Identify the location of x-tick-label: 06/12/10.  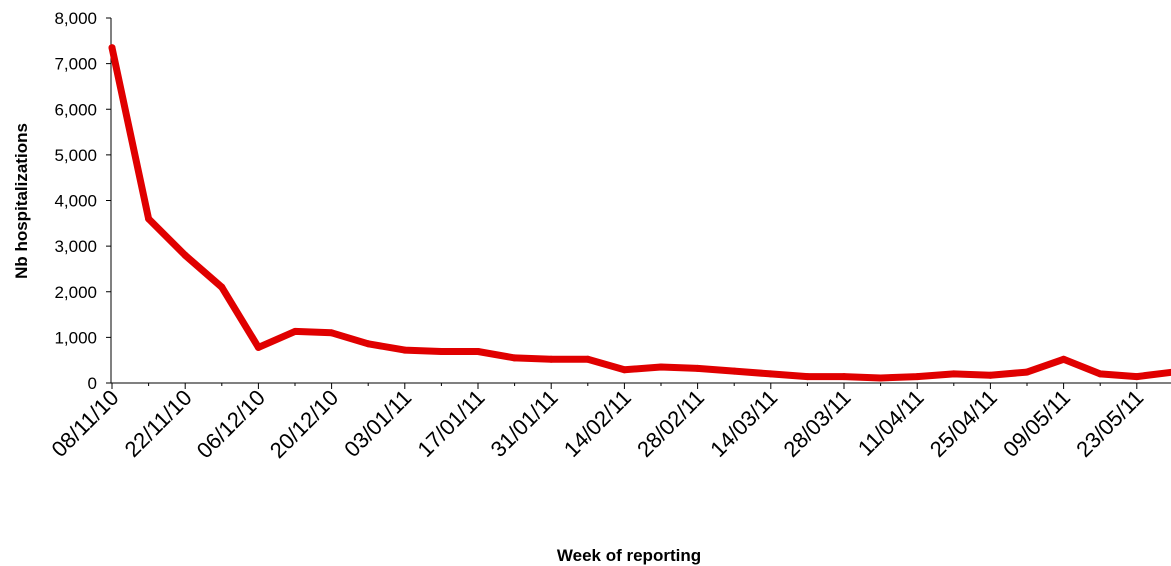
(231, 424).